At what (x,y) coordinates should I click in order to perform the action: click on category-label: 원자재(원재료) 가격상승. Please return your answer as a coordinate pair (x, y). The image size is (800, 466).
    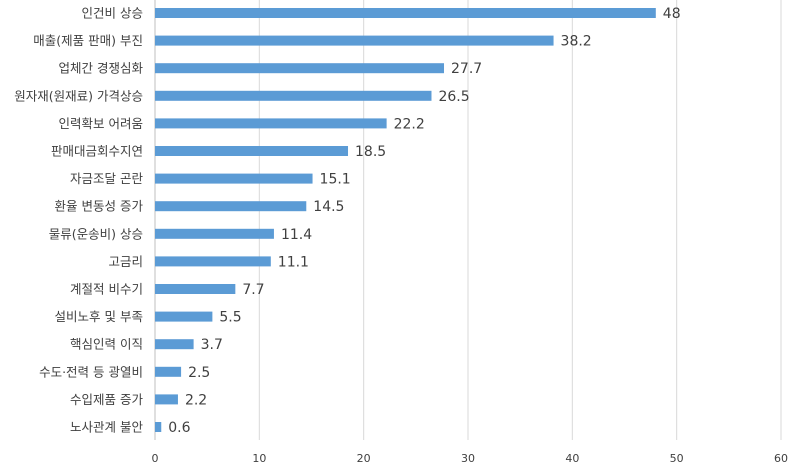
    Looking at the image, I should click on (78, 95).